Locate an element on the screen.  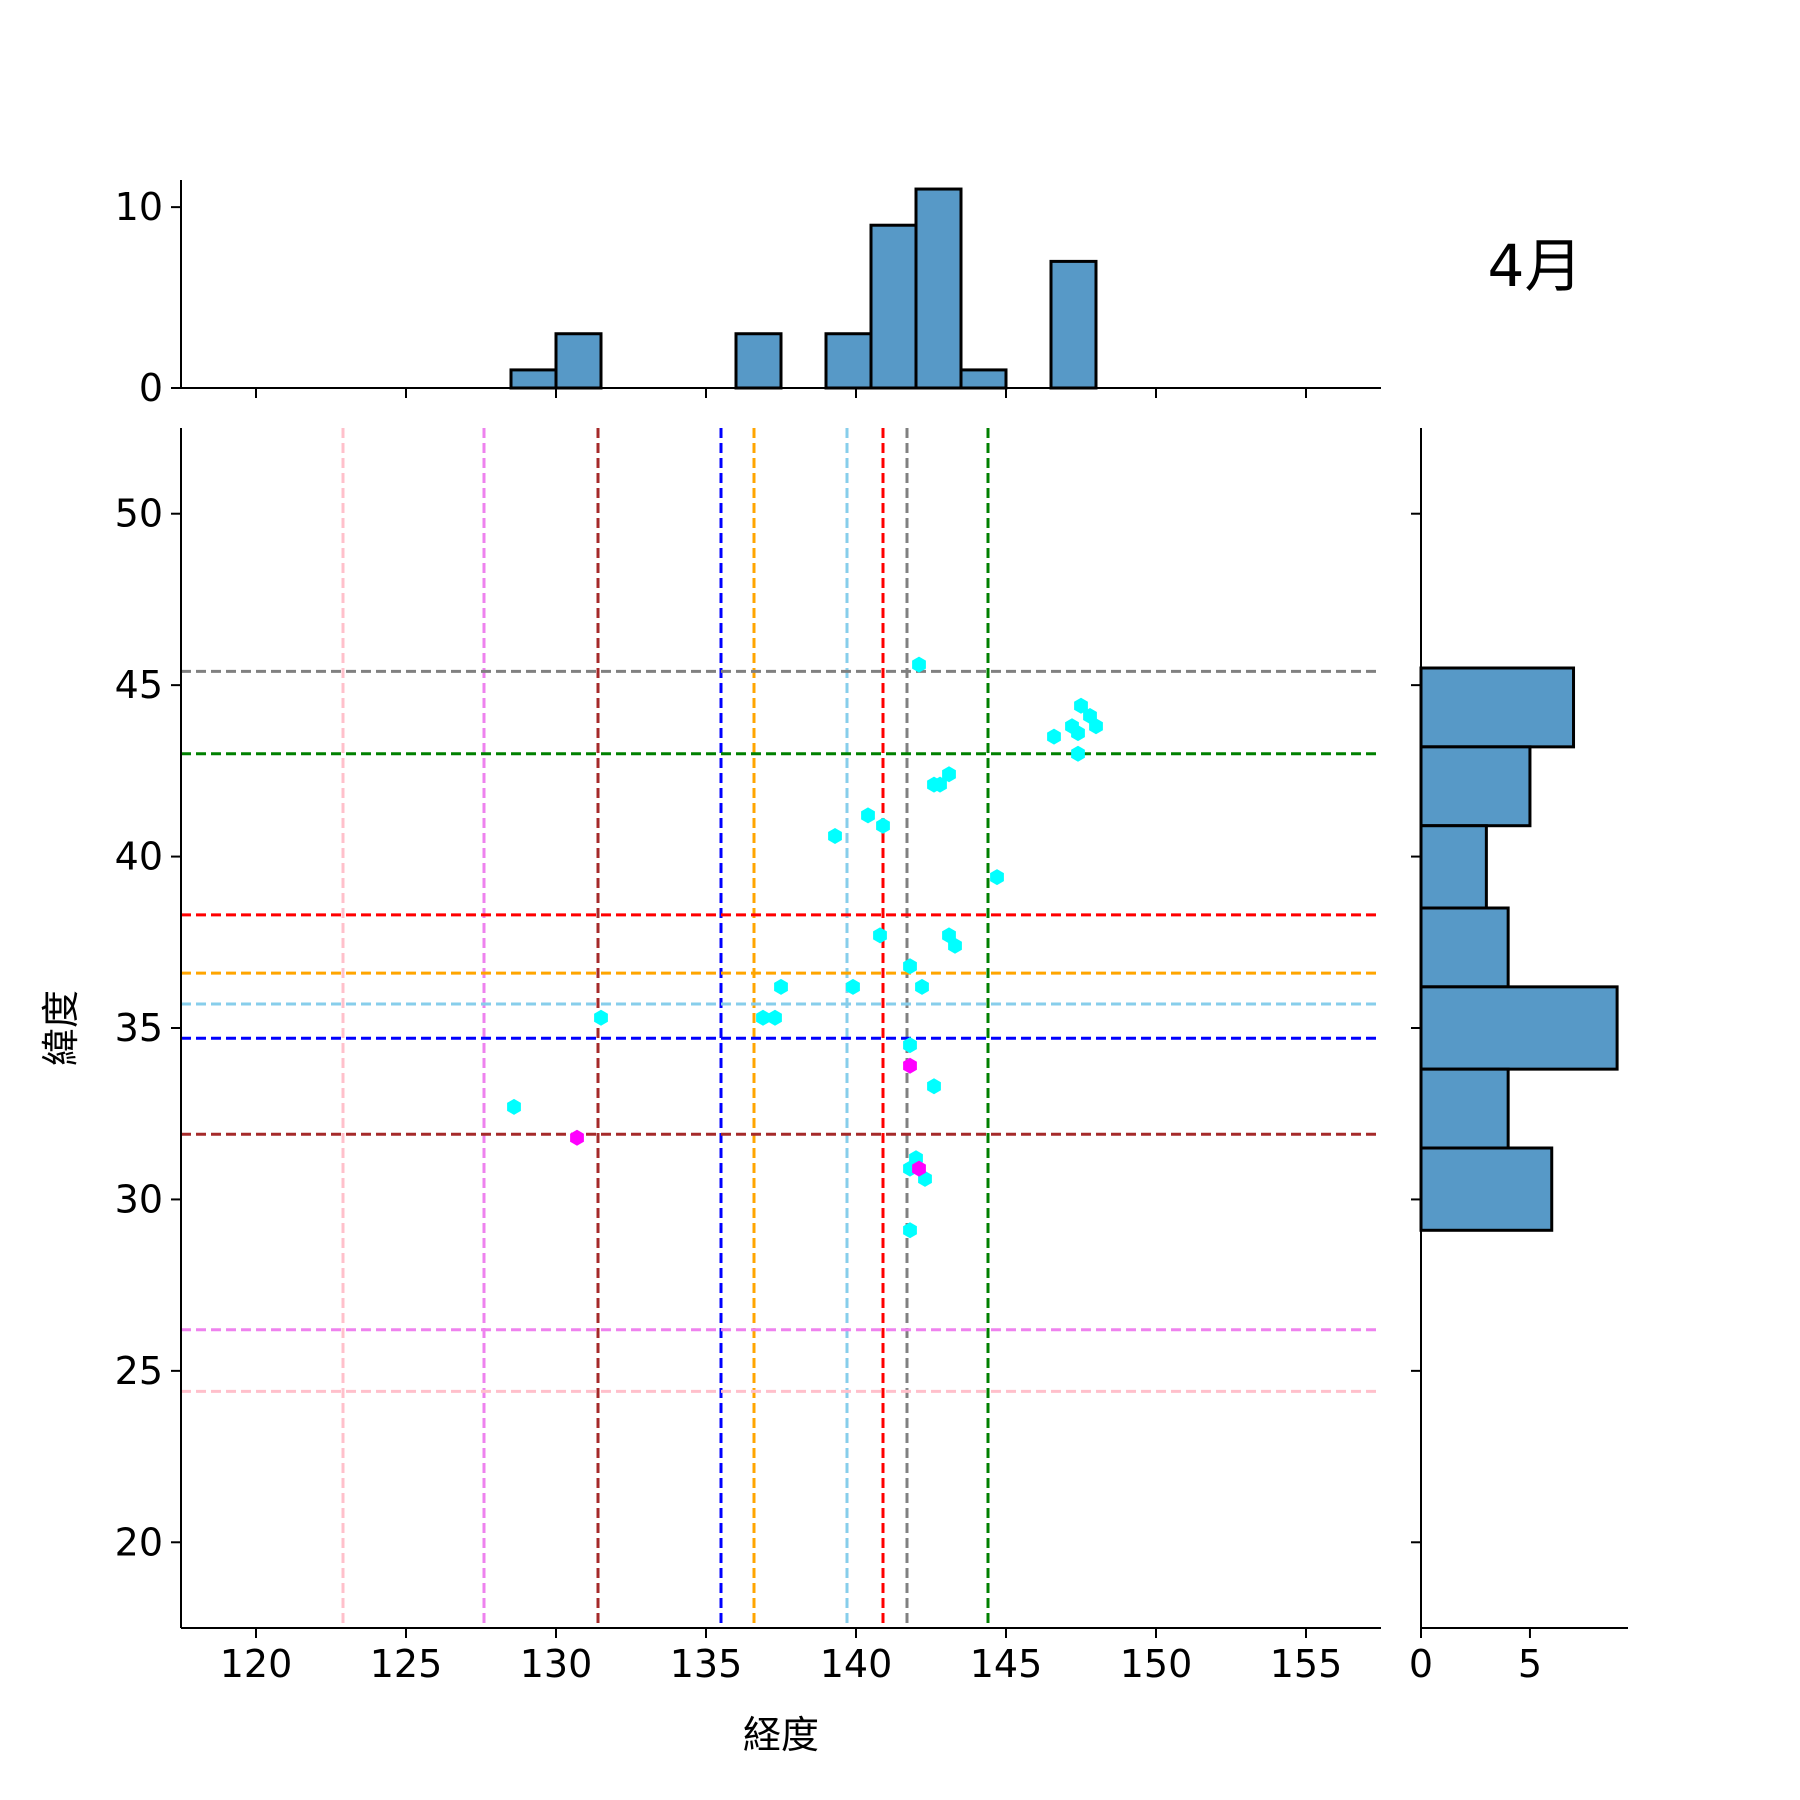
x-tick-label: 120 is located at coordinates (256, 1664).